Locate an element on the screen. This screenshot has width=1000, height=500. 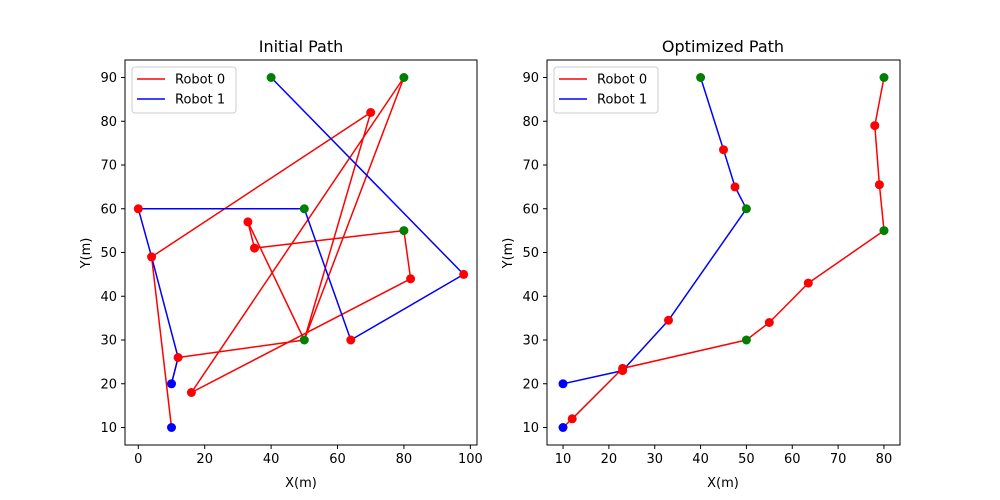
x-tick-label: 50 is located at coordinates (746, 459).